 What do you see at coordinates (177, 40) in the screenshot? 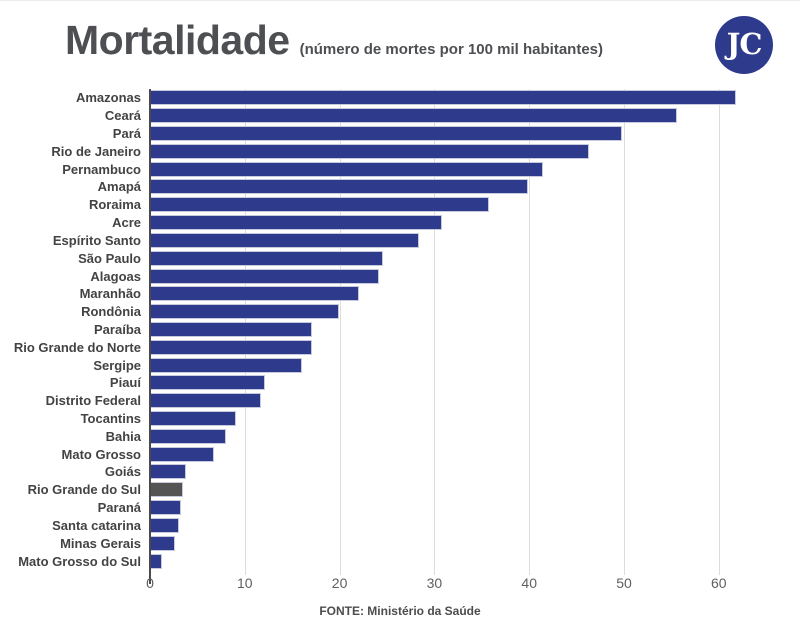
I see `page-title: Mortalidade` at bounding box center [177, 40].